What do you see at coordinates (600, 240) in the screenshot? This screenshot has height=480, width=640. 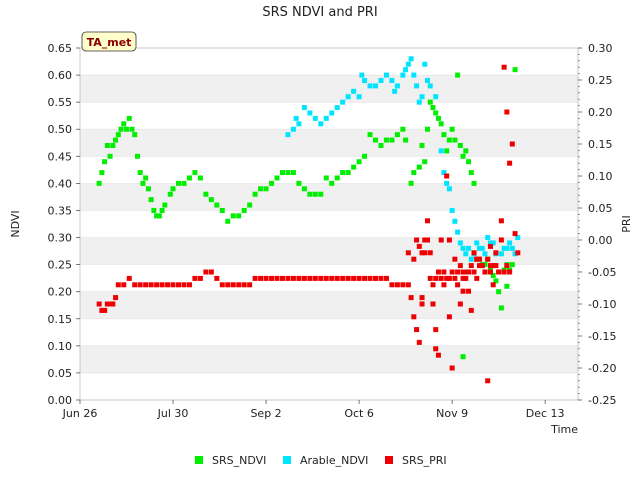 I see `y2-tick-label: 0.00` at bounding box center [600, 240].